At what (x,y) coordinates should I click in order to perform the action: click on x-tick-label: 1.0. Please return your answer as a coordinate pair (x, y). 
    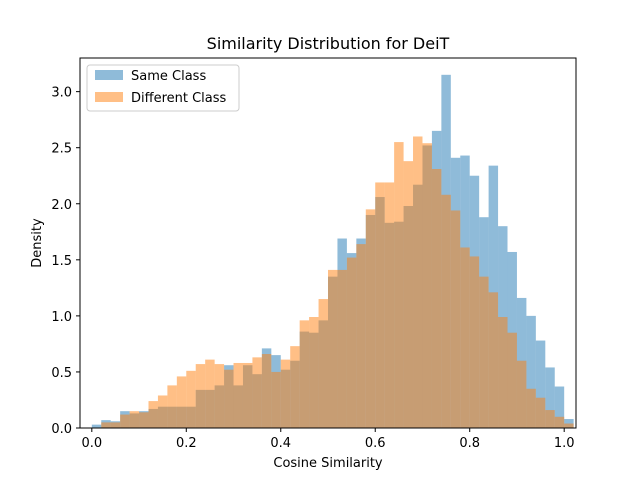
    Looking at the image, I should click on (564, 443).